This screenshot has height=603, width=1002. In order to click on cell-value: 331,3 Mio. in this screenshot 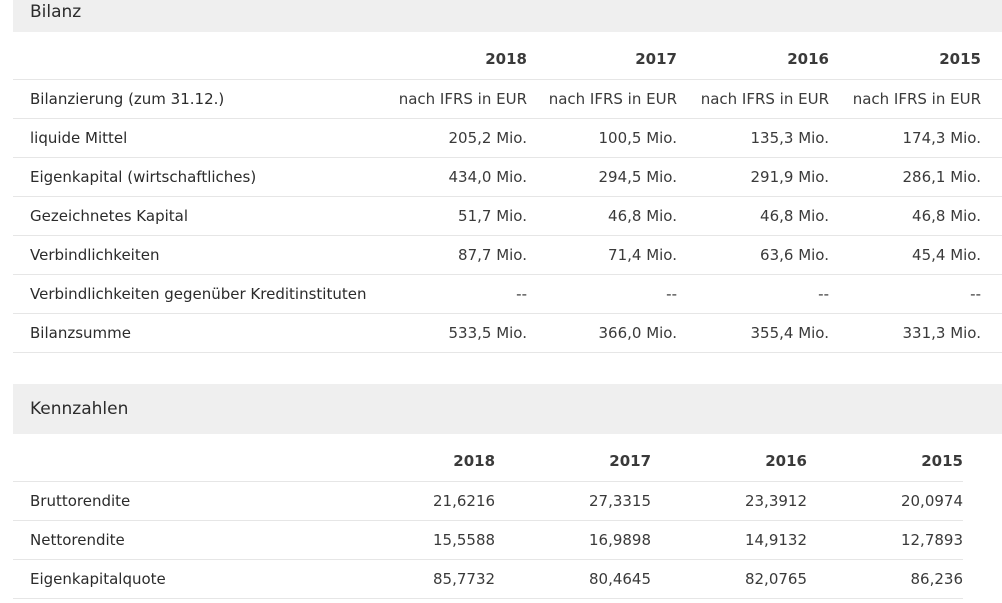, I will do `click(926, 333)`.